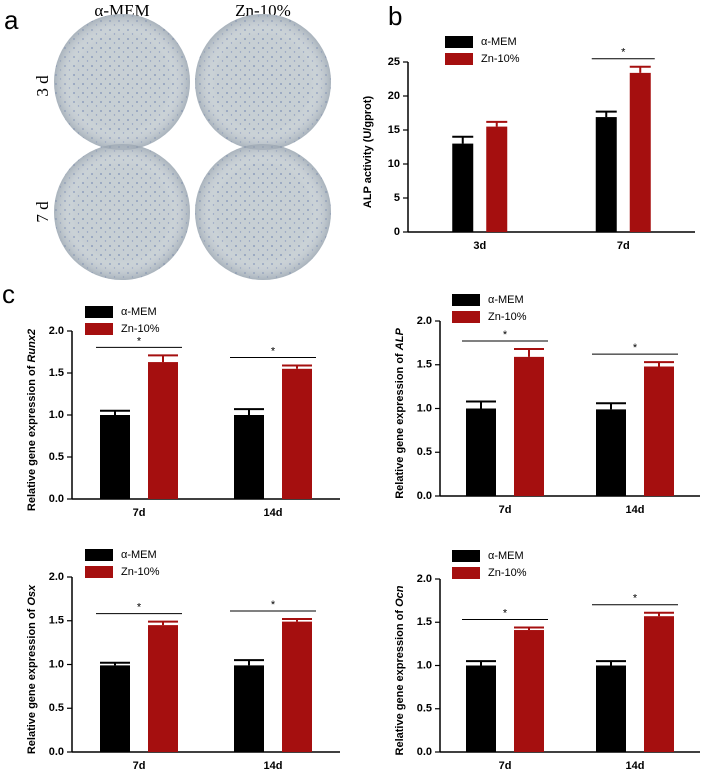 This screenshot has height=783, width=705. I want to click on y-tick-label: 1.0, so click(424, 408).